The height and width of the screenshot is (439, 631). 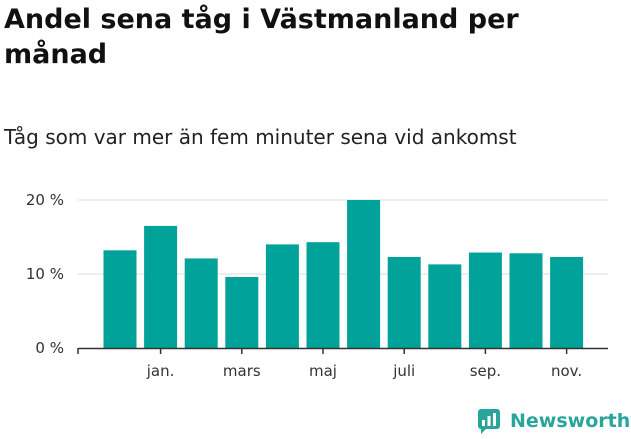 What do you see at coordinates (201, 303) in the screenshot?
I see `bar-feb.` at bounding box center [201, 303].